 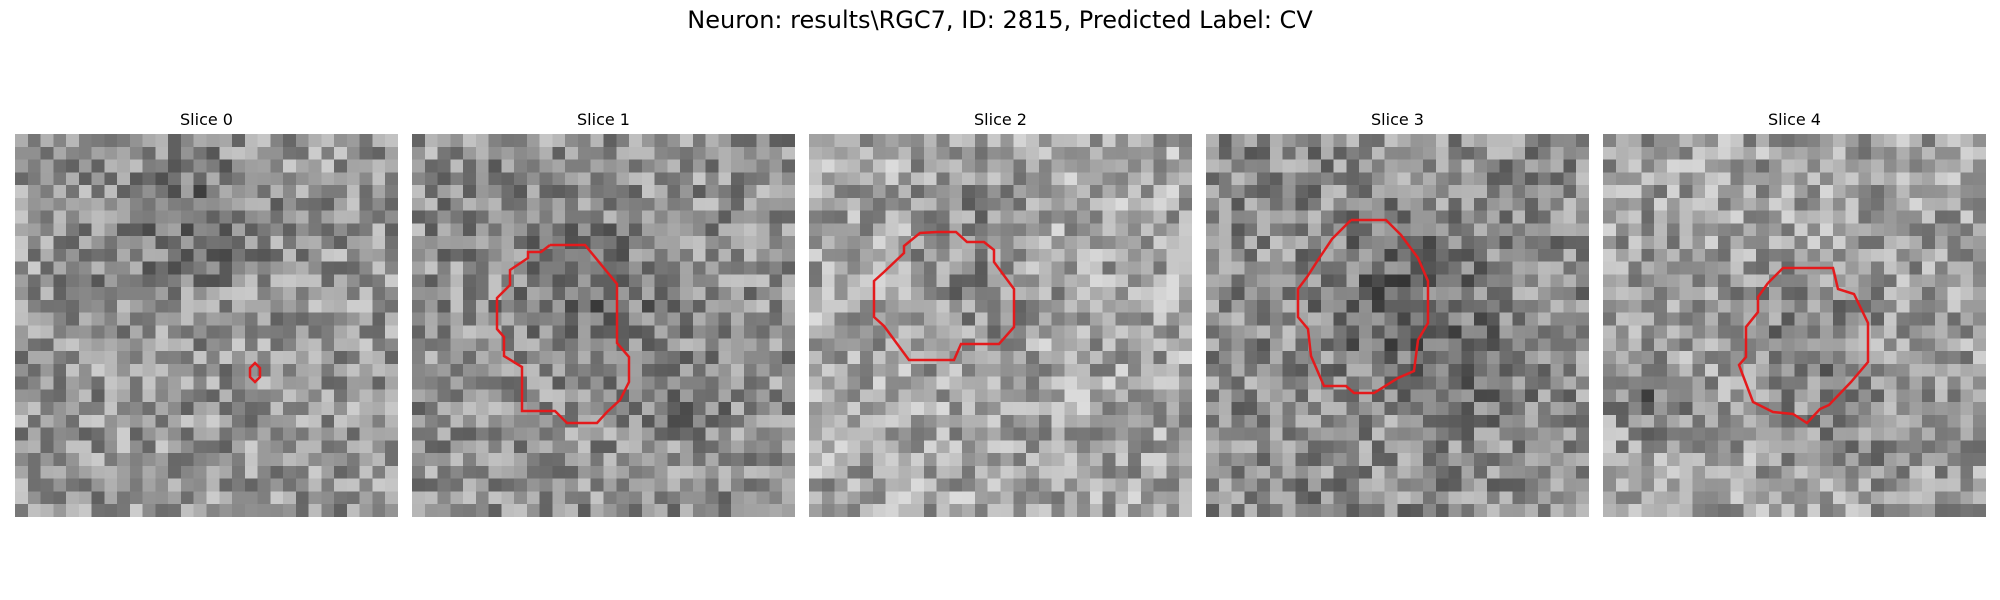 I want to click on slice-panel-4: Slice 4, so click(x=1794, y=312).